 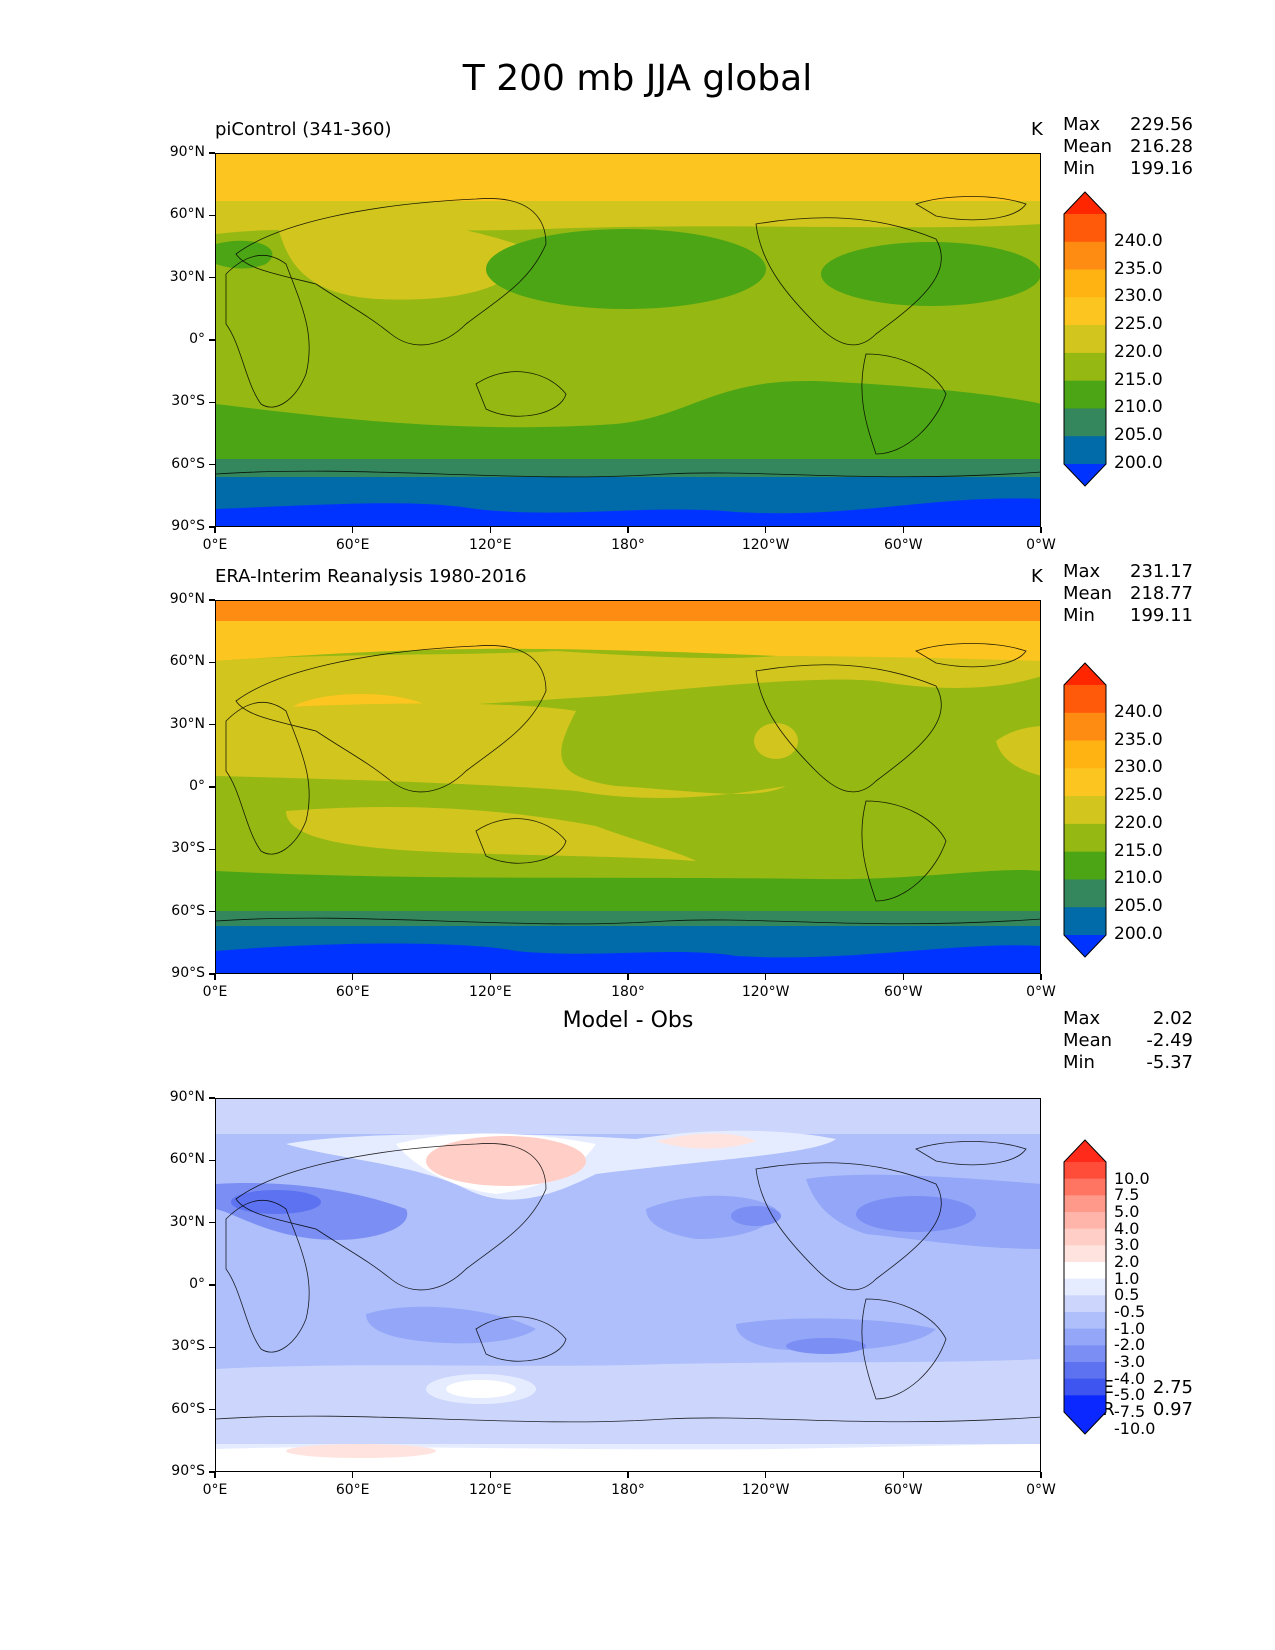 What do you see at coordinates (1130, 1311) in the screenshot?
I see `colorbar-tick-label: -0.5` at bounding box center [1130, 1311].